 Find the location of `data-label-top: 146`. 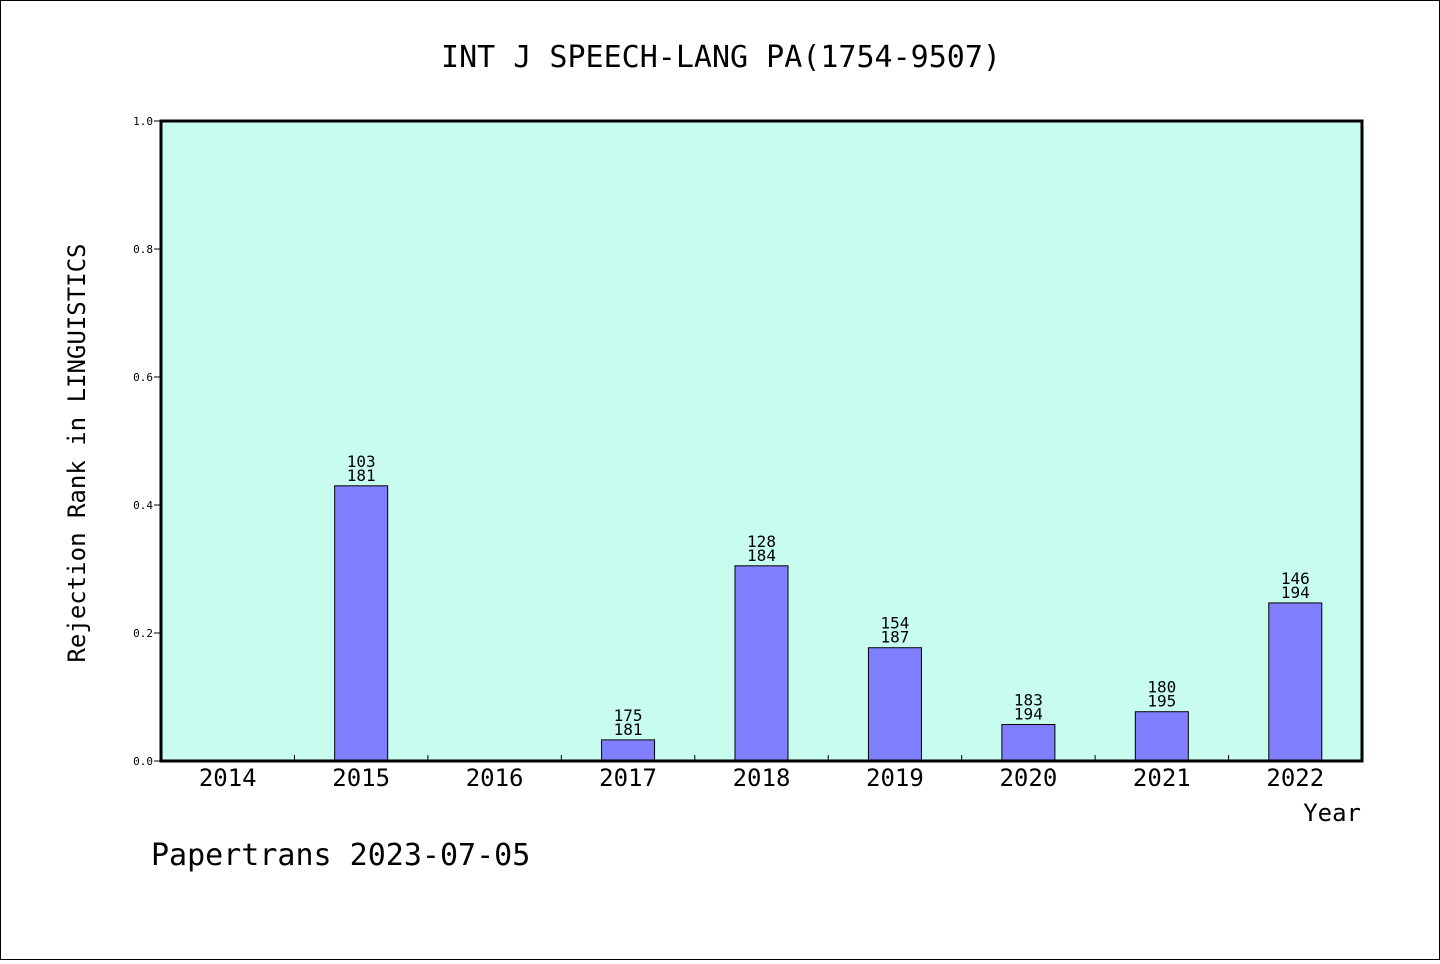

data-label-top: 146 is located at coordinates (1295, 578).